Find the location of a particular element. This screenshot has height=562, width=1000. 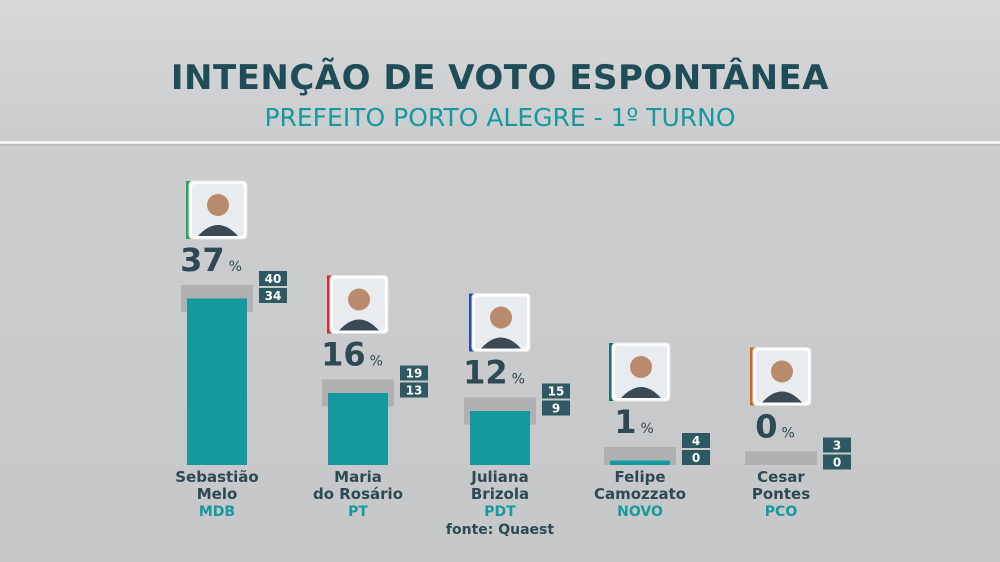

upper-bound-label: 15 is located at coordinates (556, 392).